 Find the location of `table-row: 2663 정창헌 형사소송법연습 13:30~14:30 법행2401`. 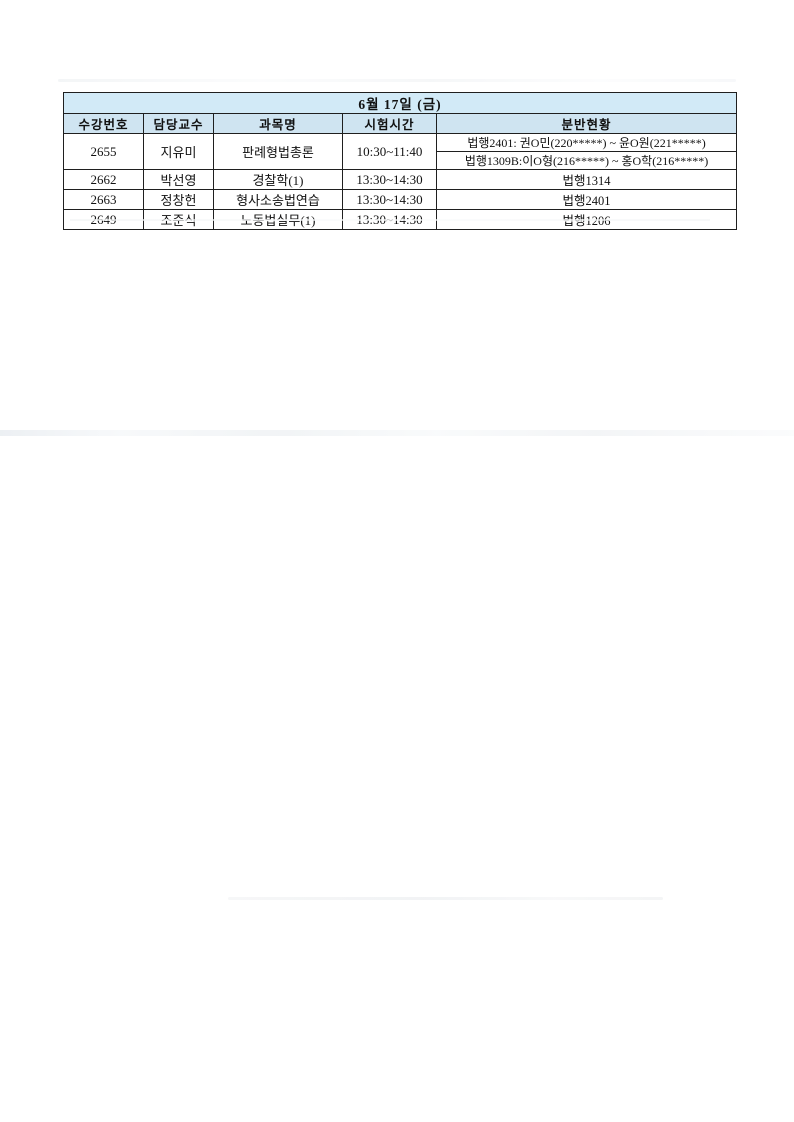

table-row: 2663 정창헌 형사소송법연습 13:30~14:30 법행2401 is located at coordinates (400, 199).